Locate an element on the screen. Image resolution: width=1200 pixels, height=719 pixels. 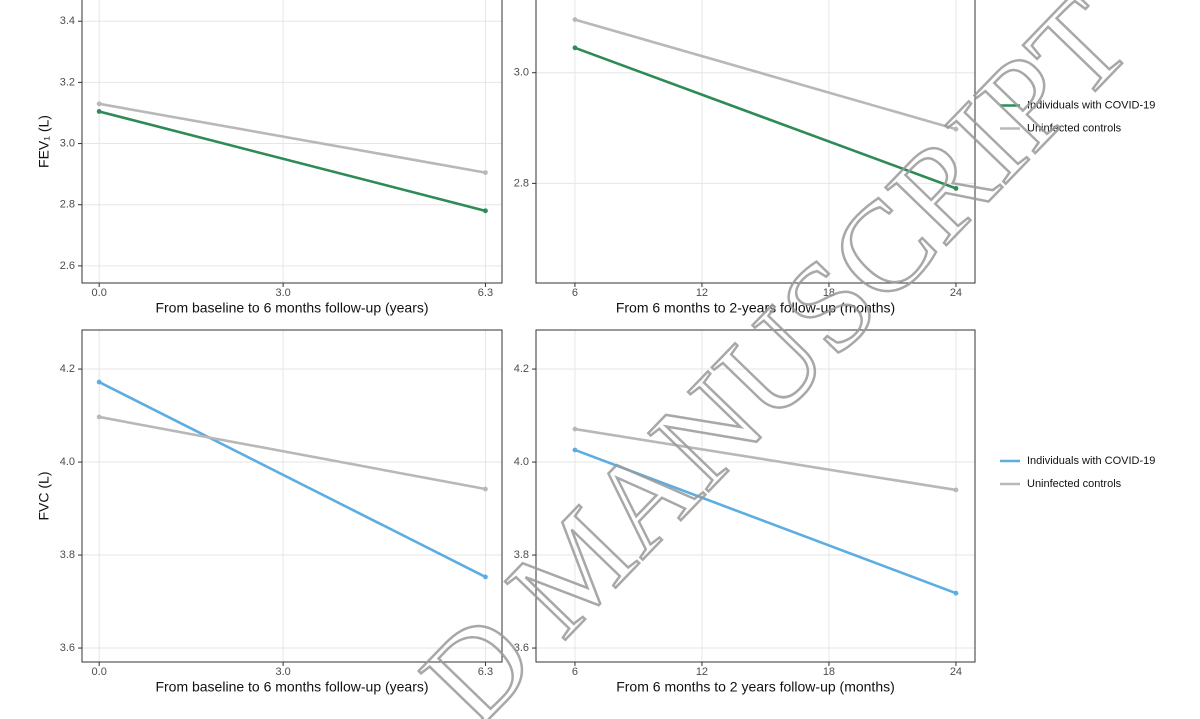
y-tick-label: 3.4 is located at coordinates (67, 21).